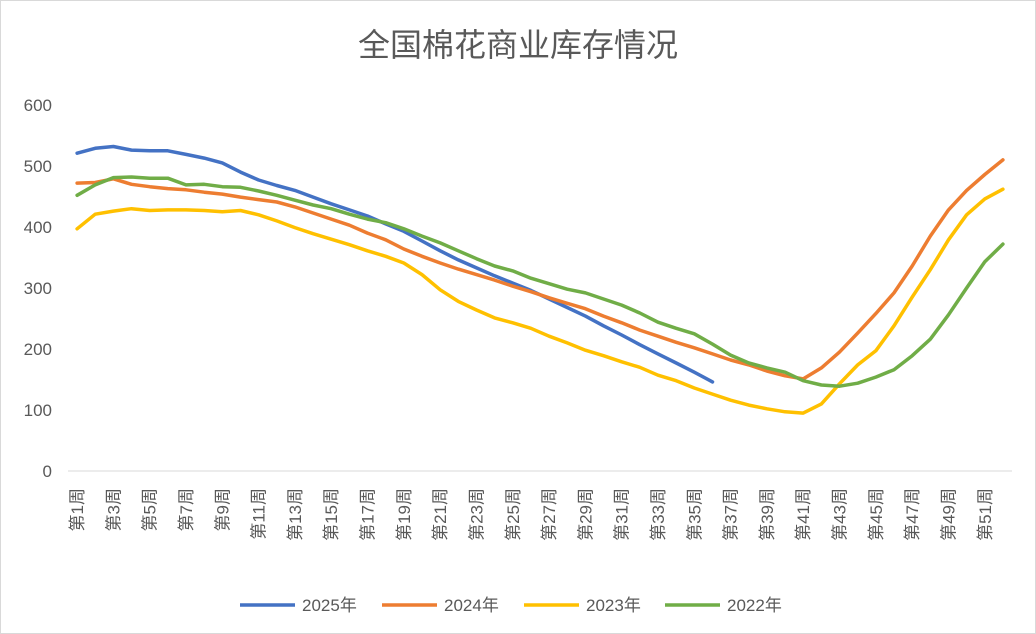 The image size is (1036, 634). I want to click on y-tick-label: 300, so click(38, 288).